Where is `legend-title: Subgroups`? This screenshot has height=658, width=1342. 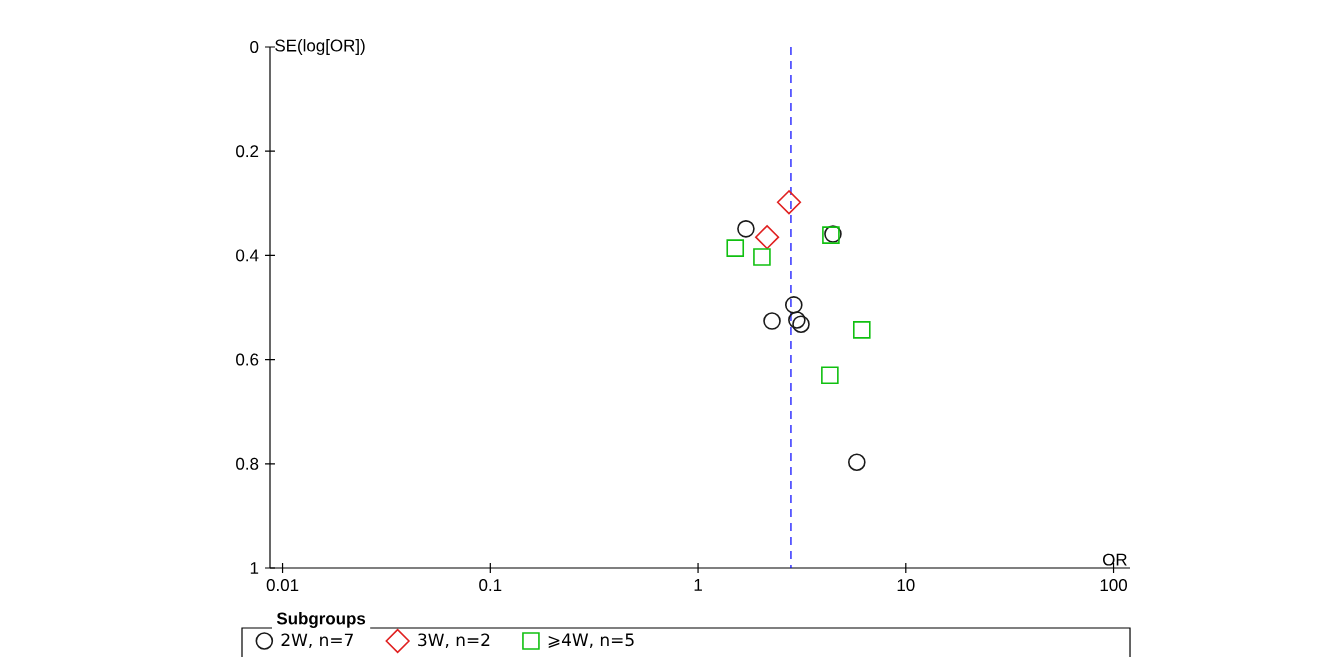 legend-title: Subgroups is located at coordinates (321, 620).